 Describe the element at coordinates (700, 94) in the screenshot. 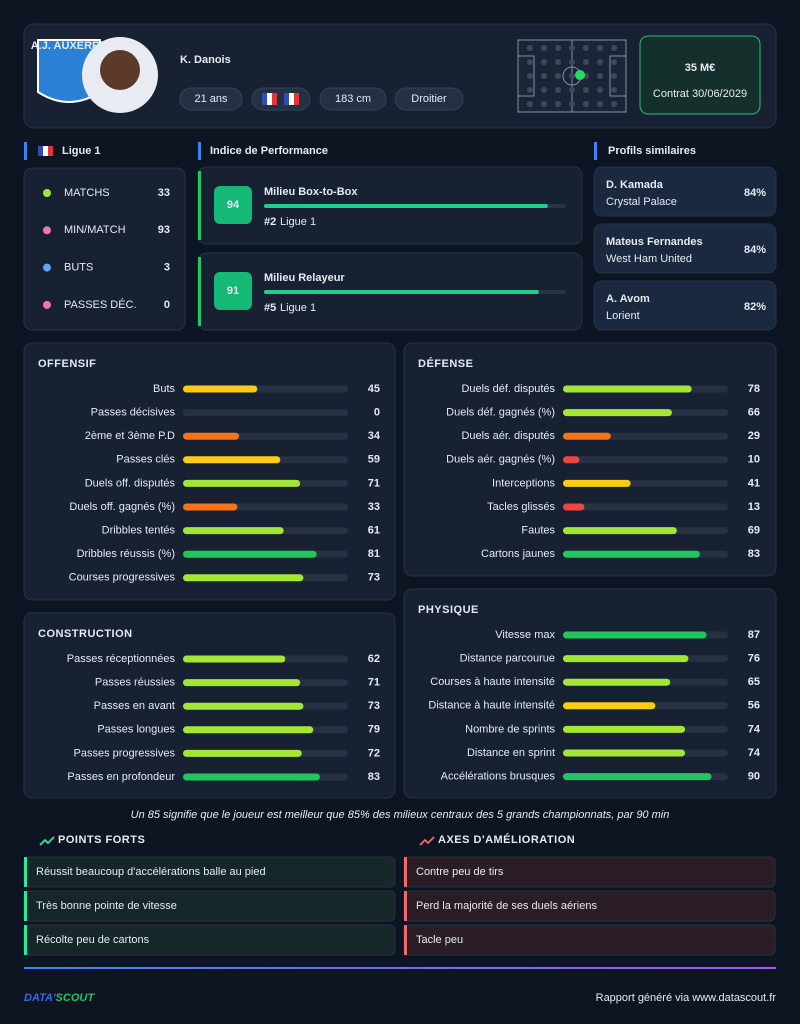

I see `contract: Contrat 30/06/2029` at that location.